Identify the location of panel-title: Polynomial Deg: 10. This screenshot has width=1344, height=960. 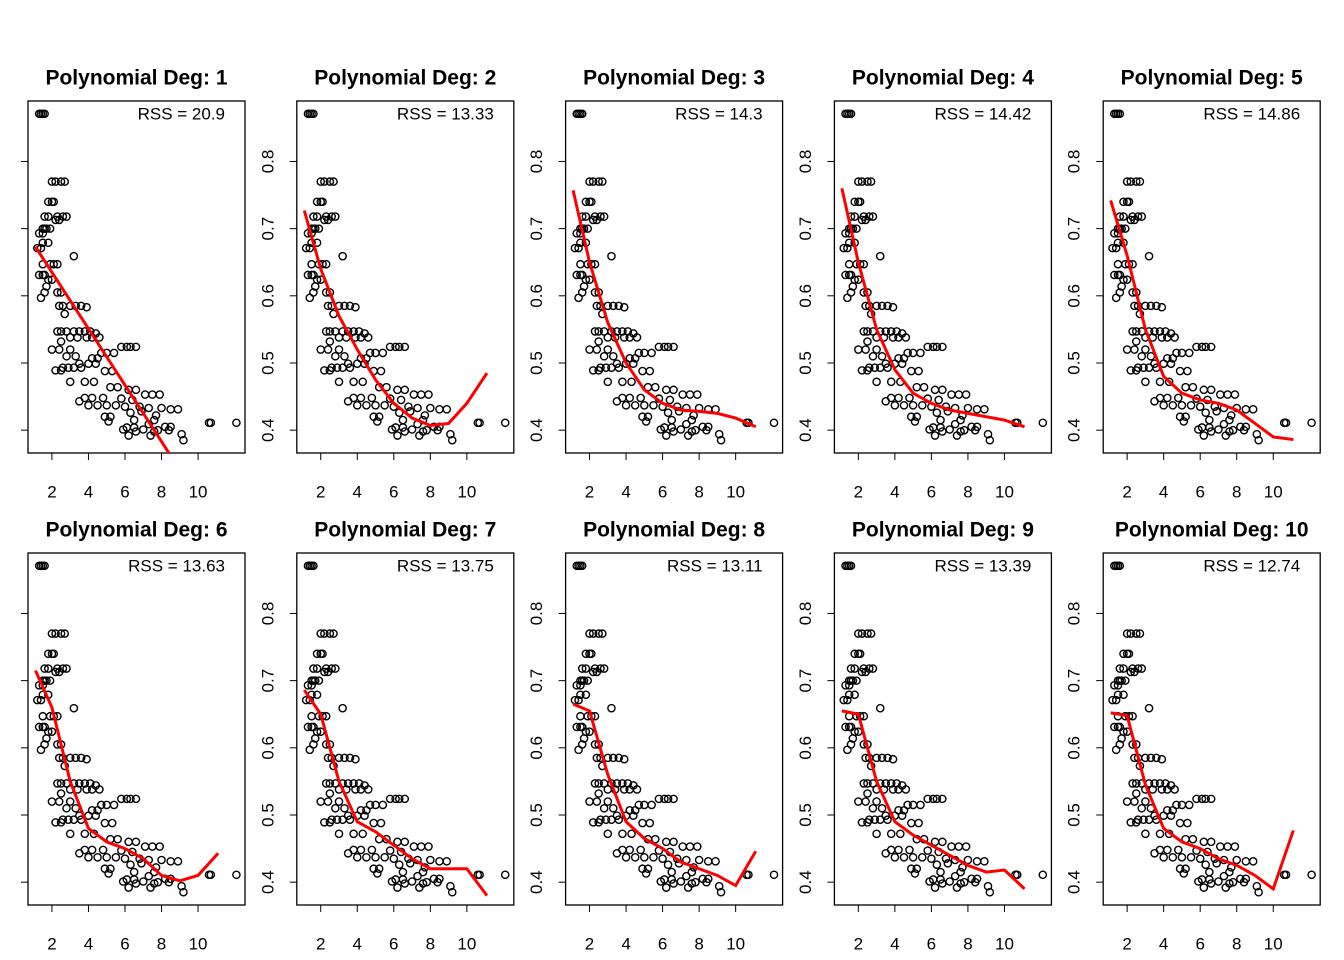
(1212, 530).